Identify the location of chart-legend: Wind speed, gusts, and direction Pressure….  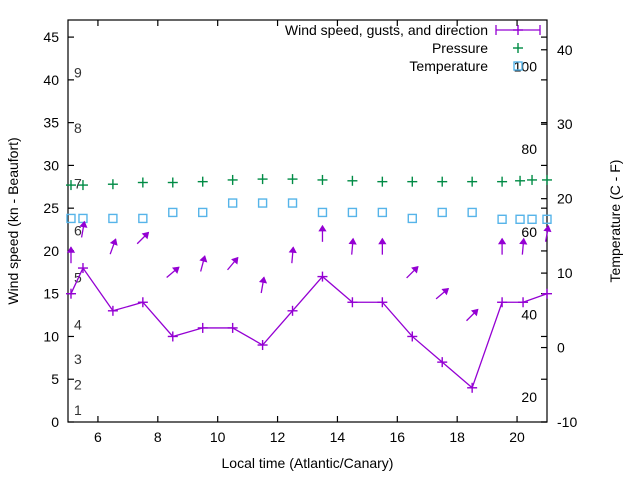
(413, 48).